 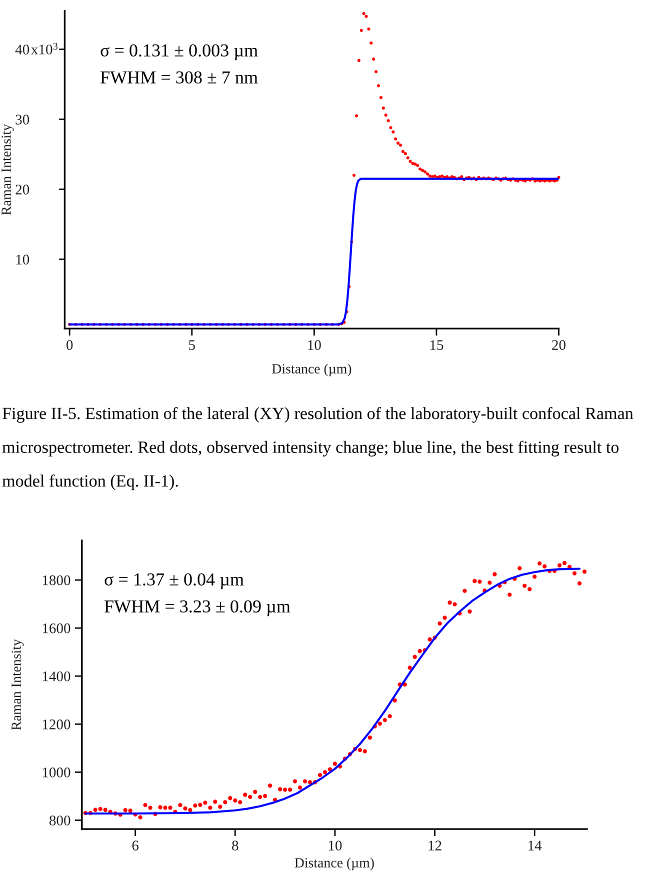 What do you see at coordinates (23, 119) in the screenshot?
I see `y-tick-label: 30` at bounding box center [23, 119].